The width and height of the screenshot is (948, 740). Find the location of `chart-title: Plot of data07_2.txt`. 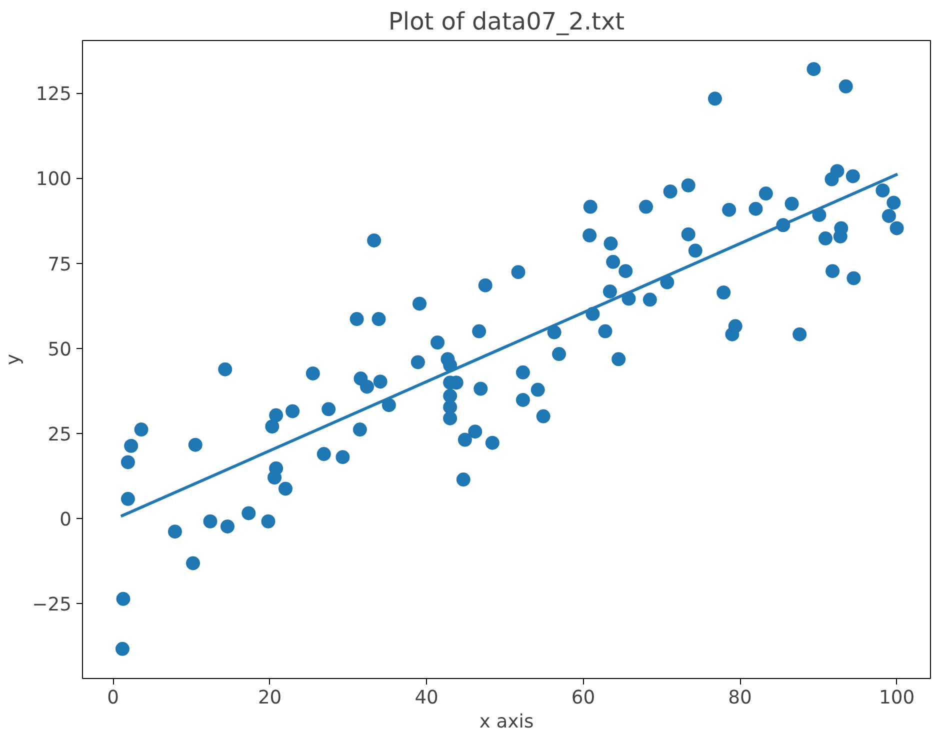

chart-title: Plot of data07_2.txt is located at coordinates (506, 22).